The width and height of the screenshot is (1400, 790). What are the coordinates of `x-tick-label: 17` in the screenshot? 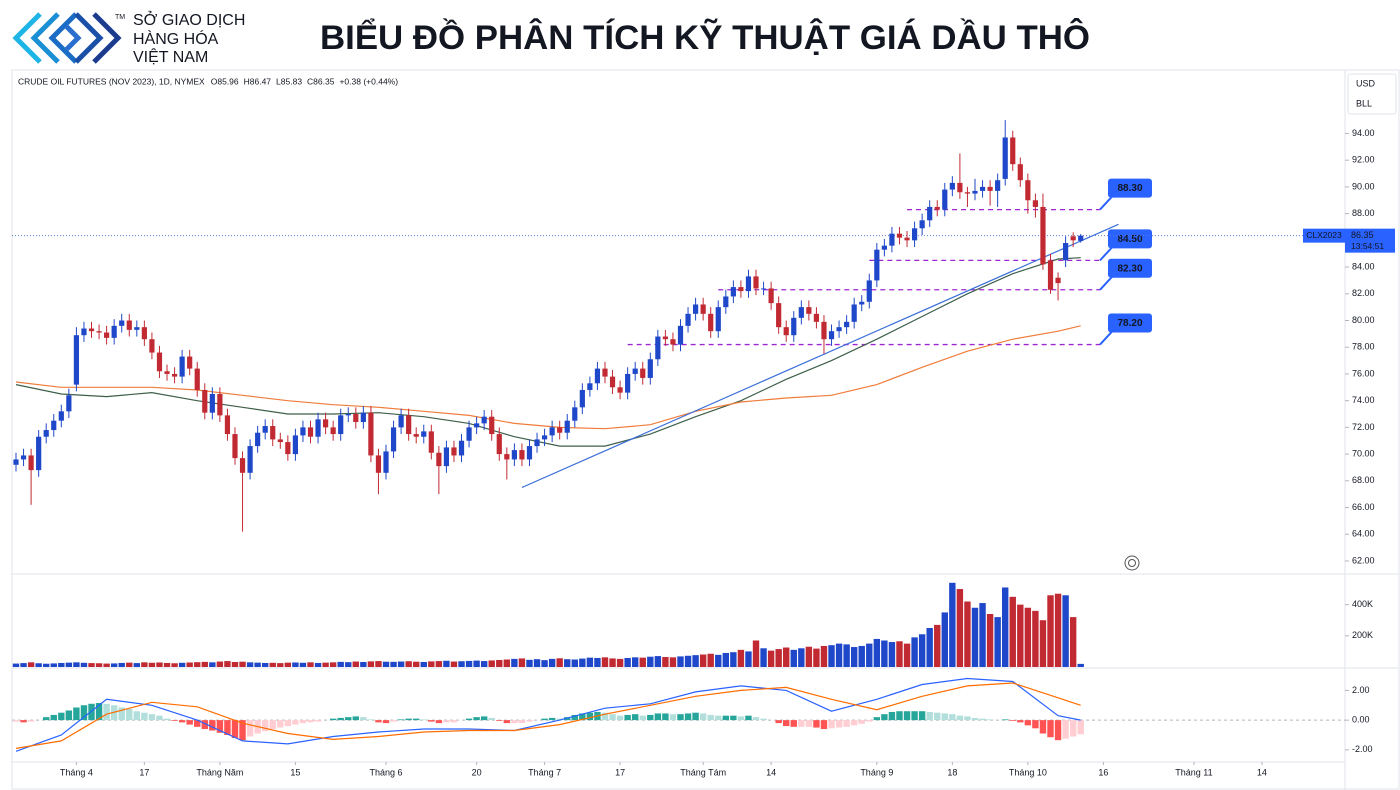 It's located at (620, 772).